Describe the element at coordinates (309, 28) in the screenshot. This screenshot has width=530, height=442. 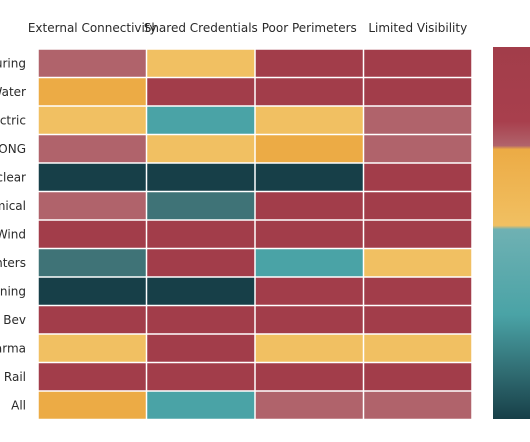
I see `column-label: Poor Perimeters` at that location.